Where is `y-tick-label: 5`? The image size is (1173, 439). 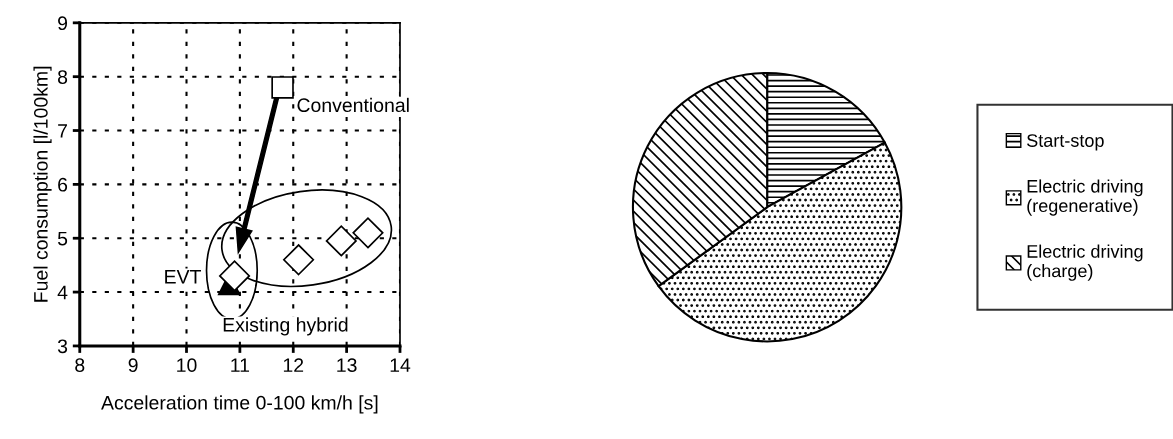
y-tick-label: 5 is located at coordinates (62, 238).